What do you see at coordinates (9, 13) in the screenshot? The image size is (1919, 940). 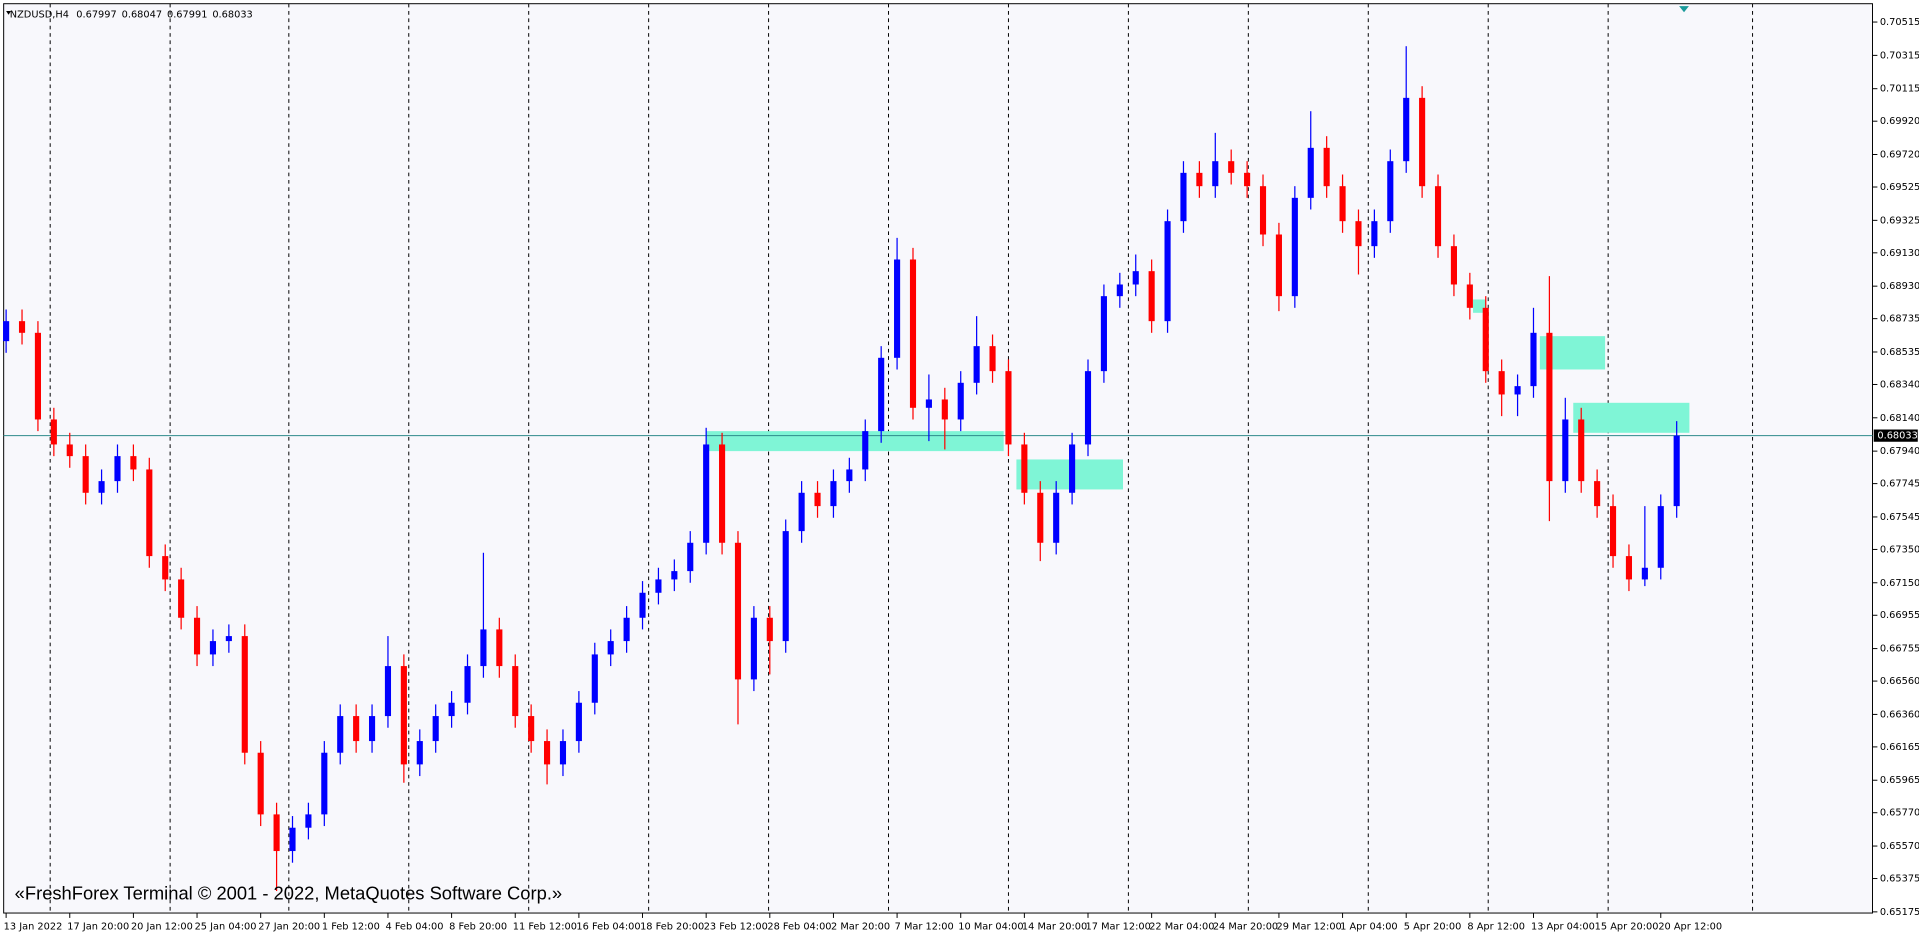 I see `header-arrow` at bounding box center [9, 13].